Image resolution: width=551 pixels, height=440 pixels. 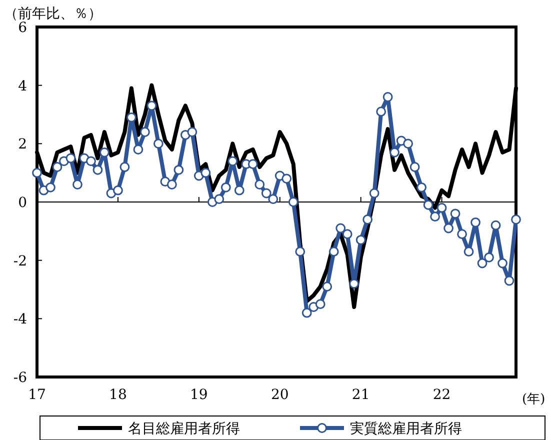 I want to click on y-tick-label: 4, so click(x=23, y=86).